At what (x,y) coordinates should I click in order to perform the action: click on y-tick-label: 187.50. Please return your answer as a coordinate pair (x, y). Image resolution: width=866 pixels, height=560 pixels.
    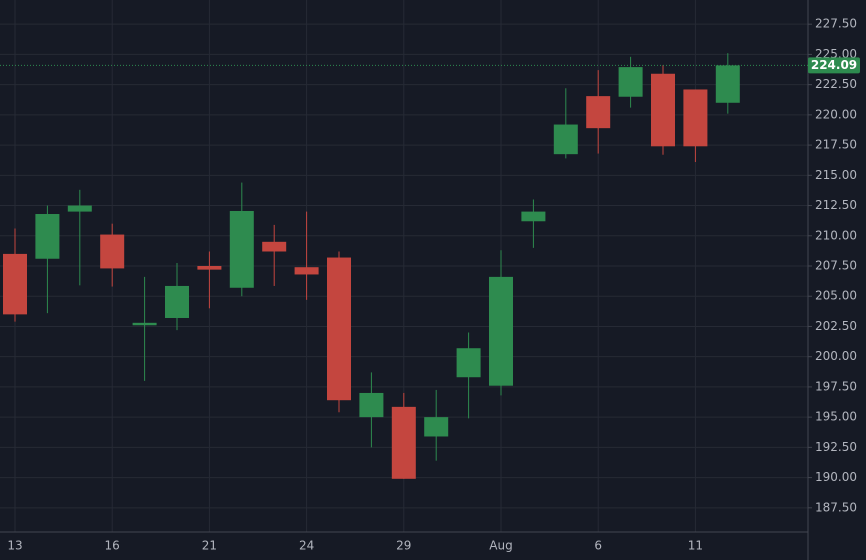
    Looking at the image, I should click on (836, 507).